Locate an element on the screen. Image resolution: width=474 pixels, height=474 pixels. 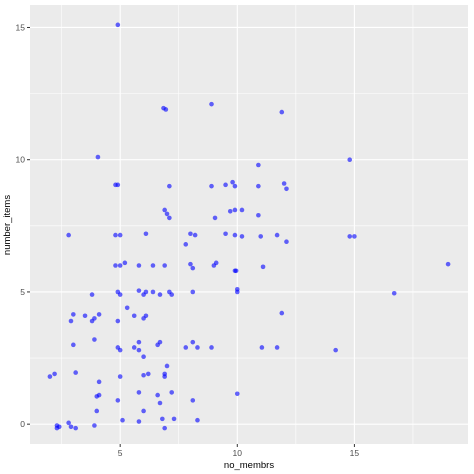
x-axis-ticks: 5 10 15 is located at coordinates (238, 451).